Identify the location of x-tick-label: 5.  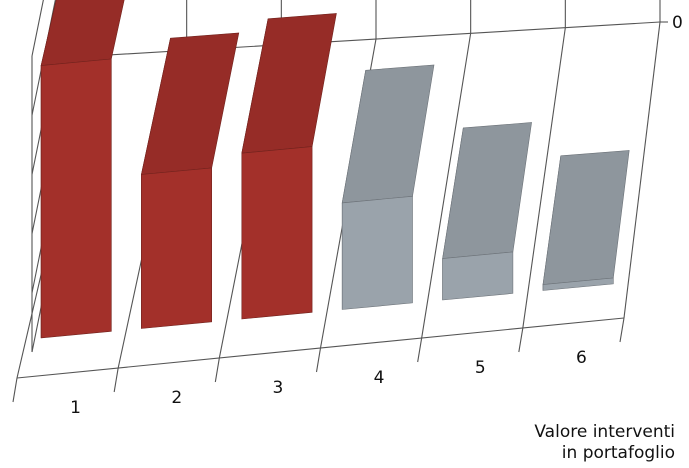
(480, 368).